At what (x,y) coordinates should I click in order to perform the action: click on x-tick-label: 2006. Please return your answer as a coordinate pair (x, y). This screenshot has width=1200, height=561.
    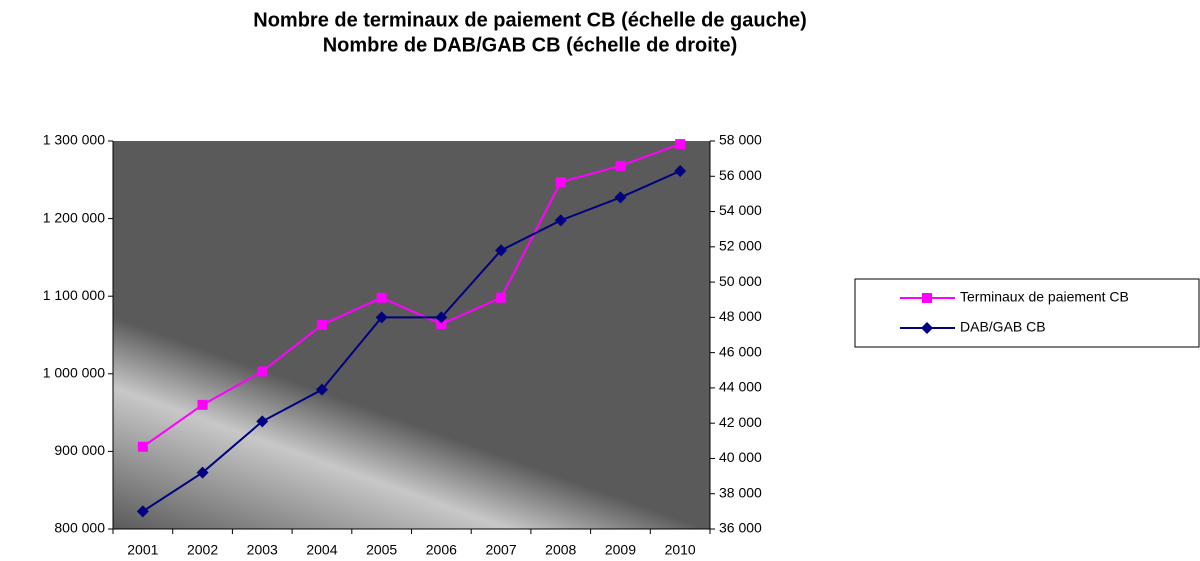
    Looking at the image, I should click on (441, 550).